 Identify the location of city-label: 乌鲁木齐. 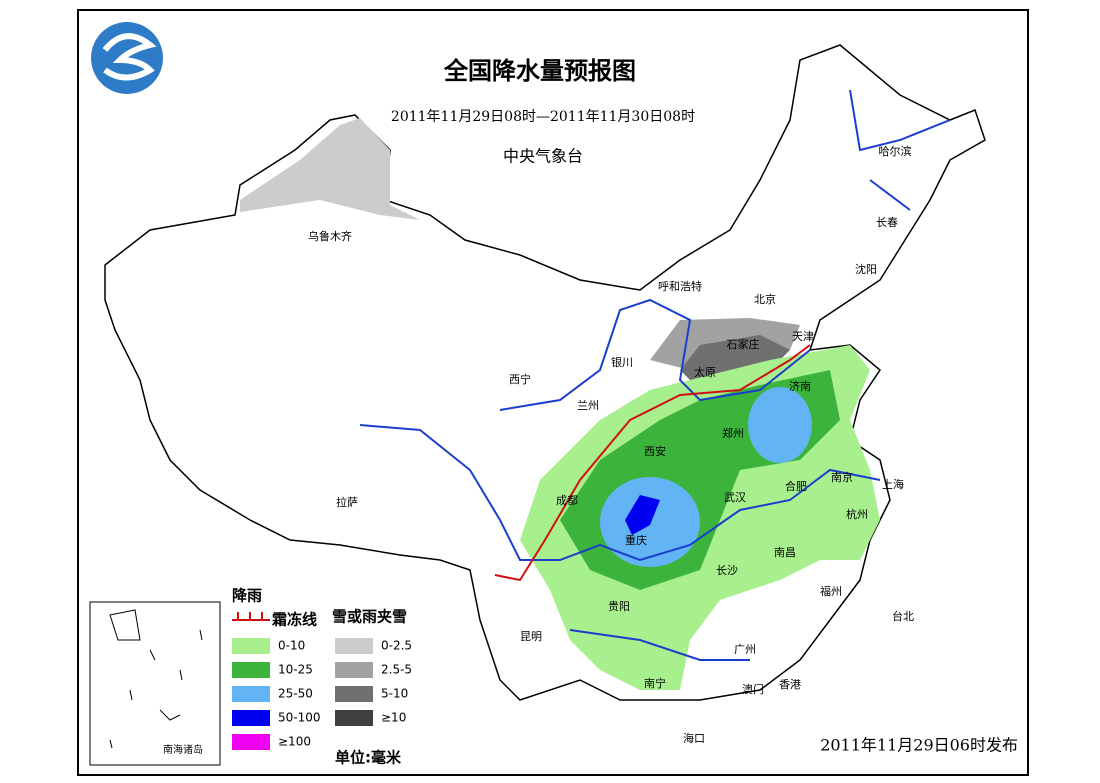
(330, 236).